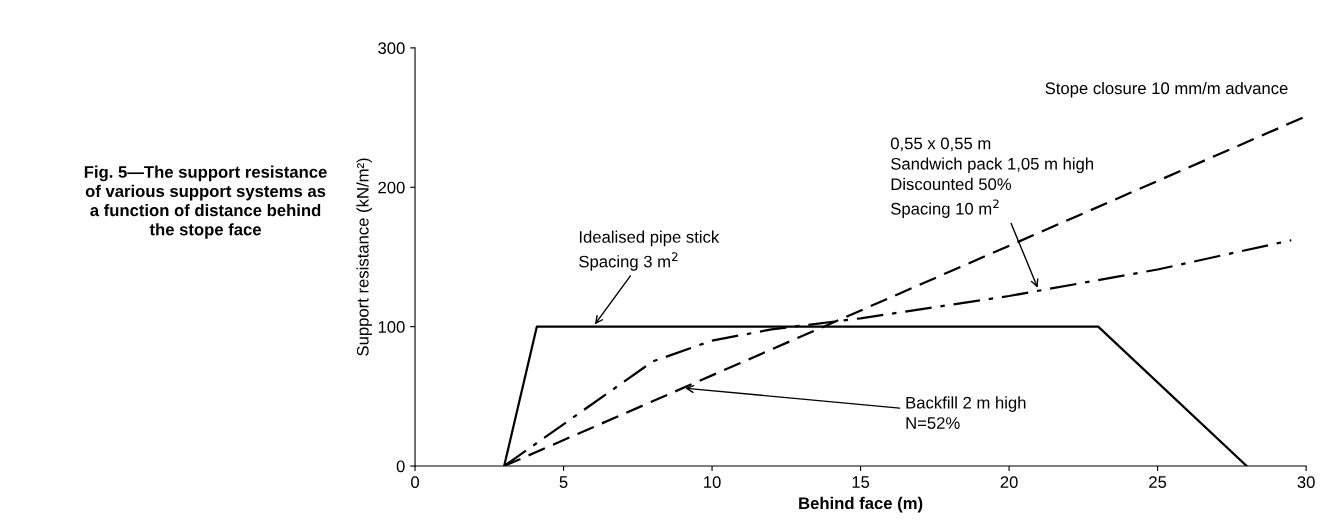 This screenshot has width=1326, height=532. What do you see at coordinates (992, 177) in the screenshot?
I see `annotation: 0,55 x 0,55 m Sandwich pack 1,05 m high Discounted 50% Spacing 10 m$^{2}$` at bounding box center [992, 177].